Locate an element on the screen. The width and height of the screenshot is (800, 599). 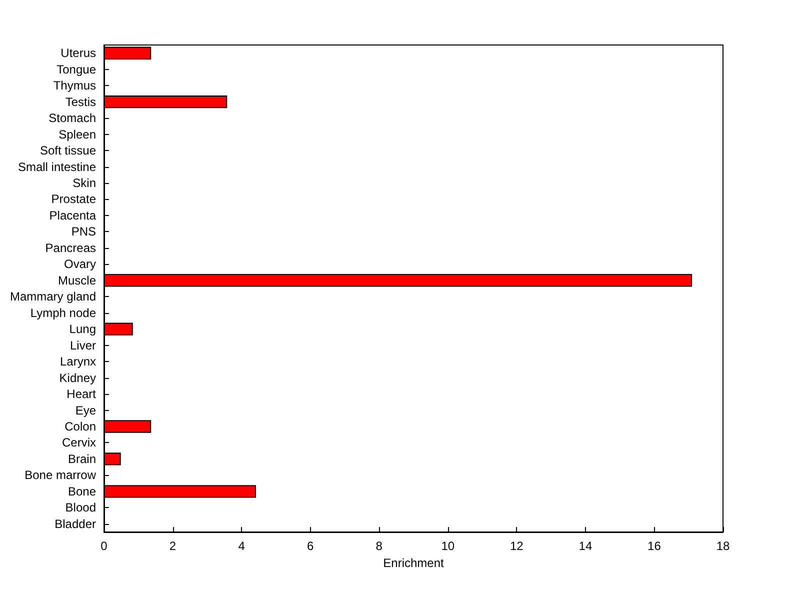
y-tick-label: Blood is located at coordinates (80, 507).